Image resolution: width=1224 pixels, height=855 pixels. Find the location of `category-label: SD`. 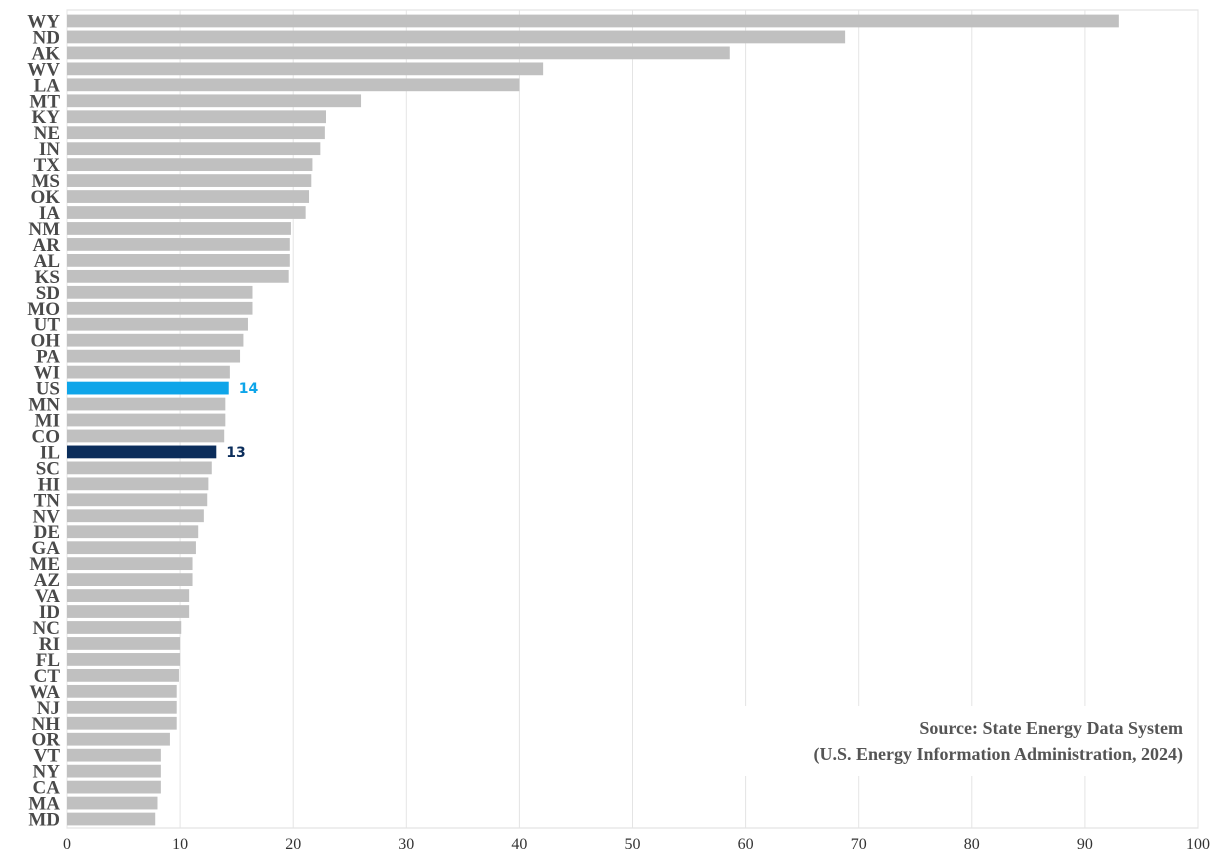

category-label: SD is located at coordinates (48, 293).